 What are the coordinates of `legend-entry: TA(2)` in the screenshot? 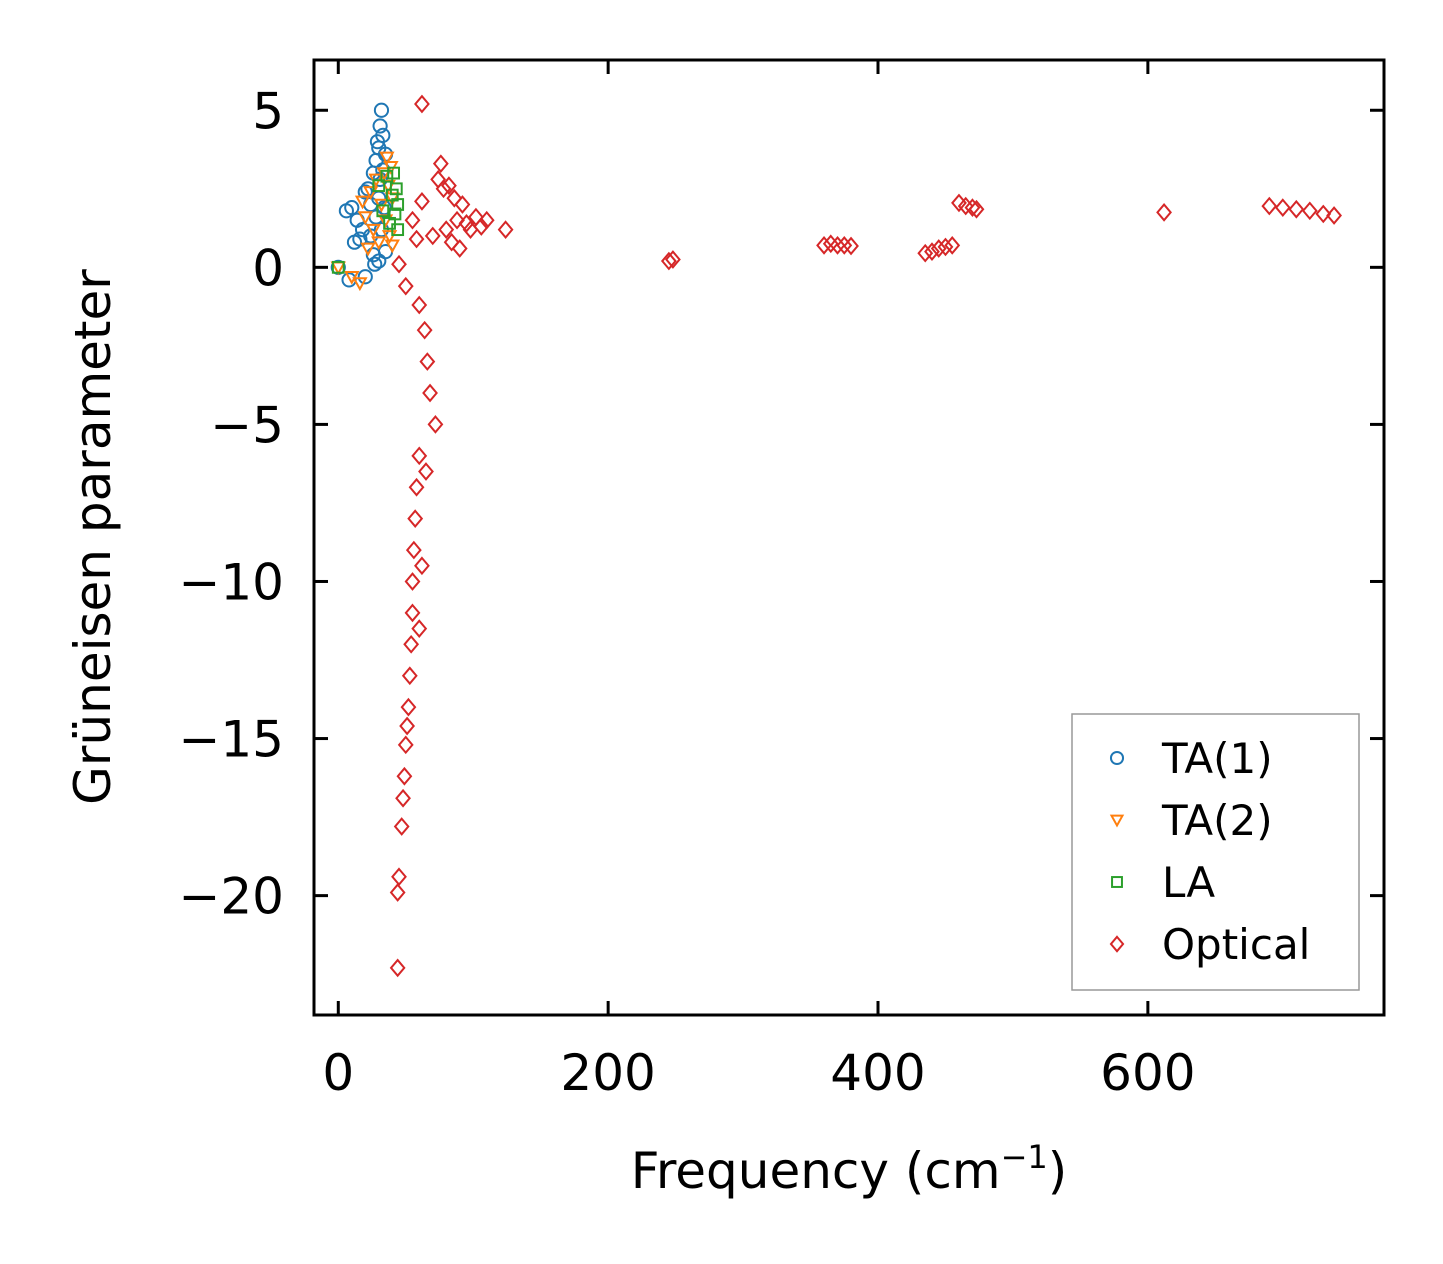 It's located at (1191, 820).